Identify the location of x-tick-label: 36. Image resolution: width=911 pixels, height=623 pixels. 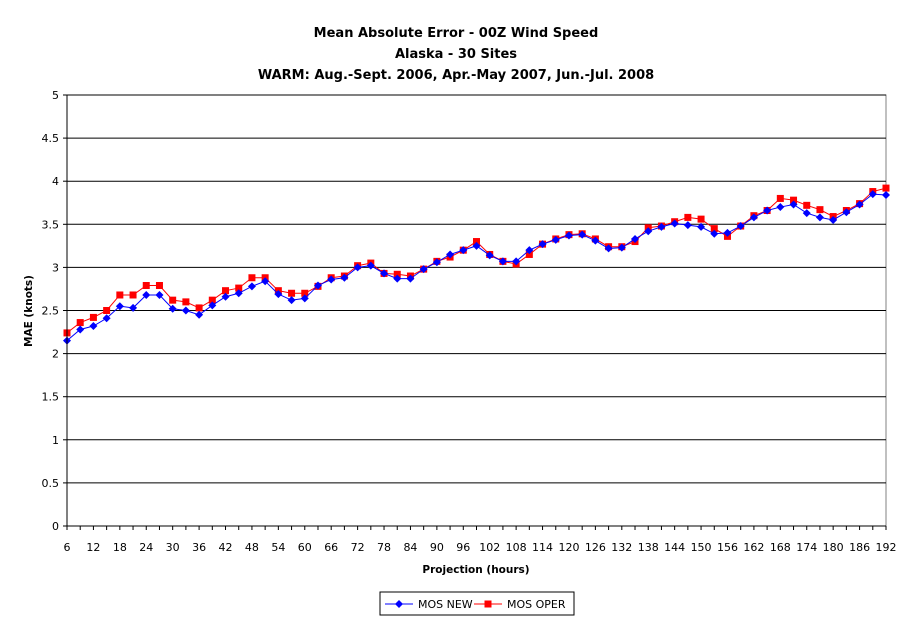
(199, 547).